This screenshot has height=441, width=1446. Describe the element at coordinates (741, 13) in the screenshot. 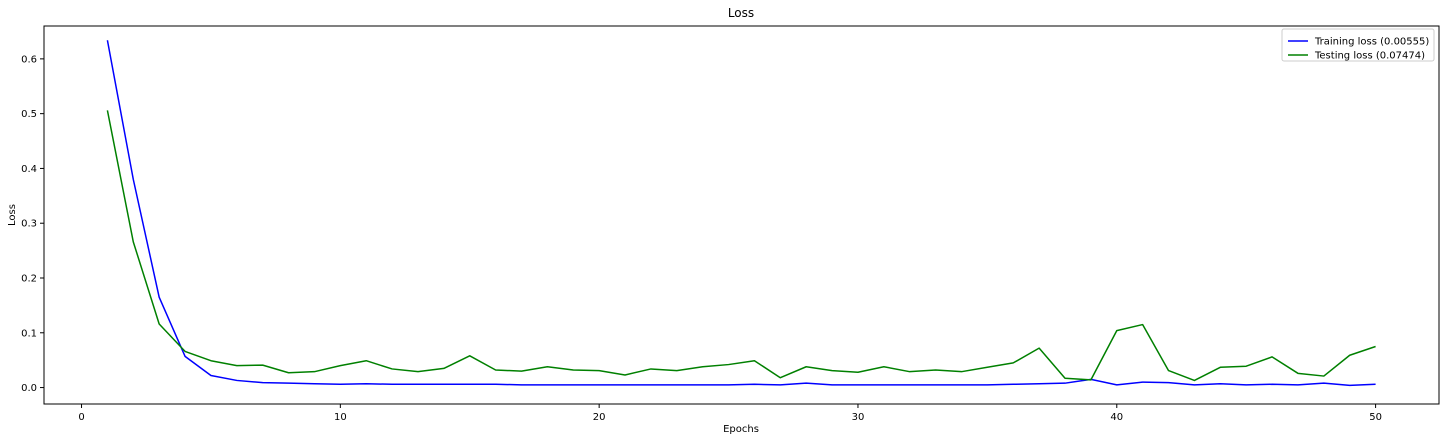

I see `chart-title: Loss` at that location.